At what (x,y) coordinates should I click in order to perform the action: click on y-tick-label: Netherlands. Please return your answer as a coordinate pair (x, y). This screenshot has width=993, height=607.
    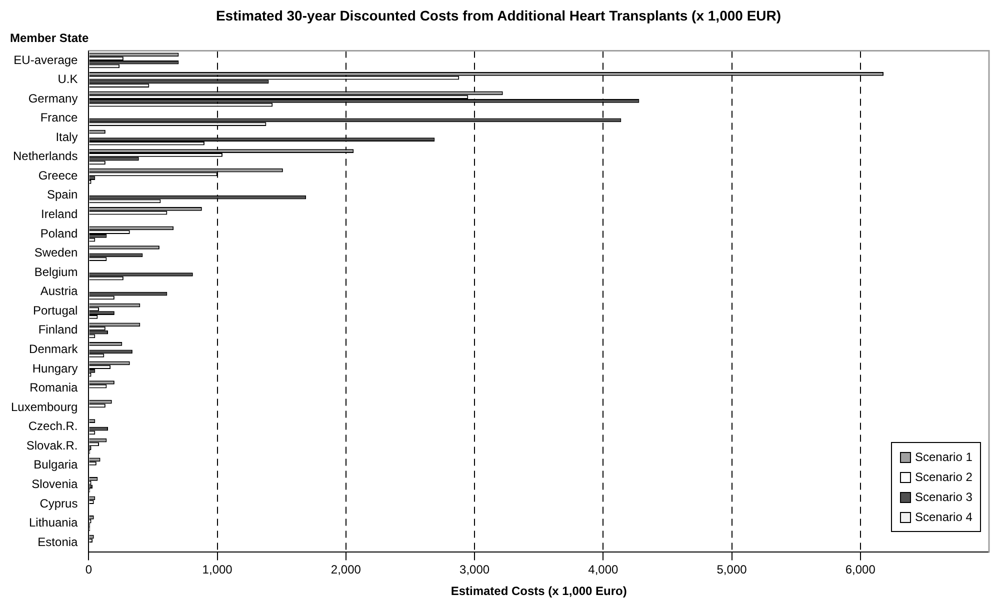
    Looking at the image, I should click on (45, 156).